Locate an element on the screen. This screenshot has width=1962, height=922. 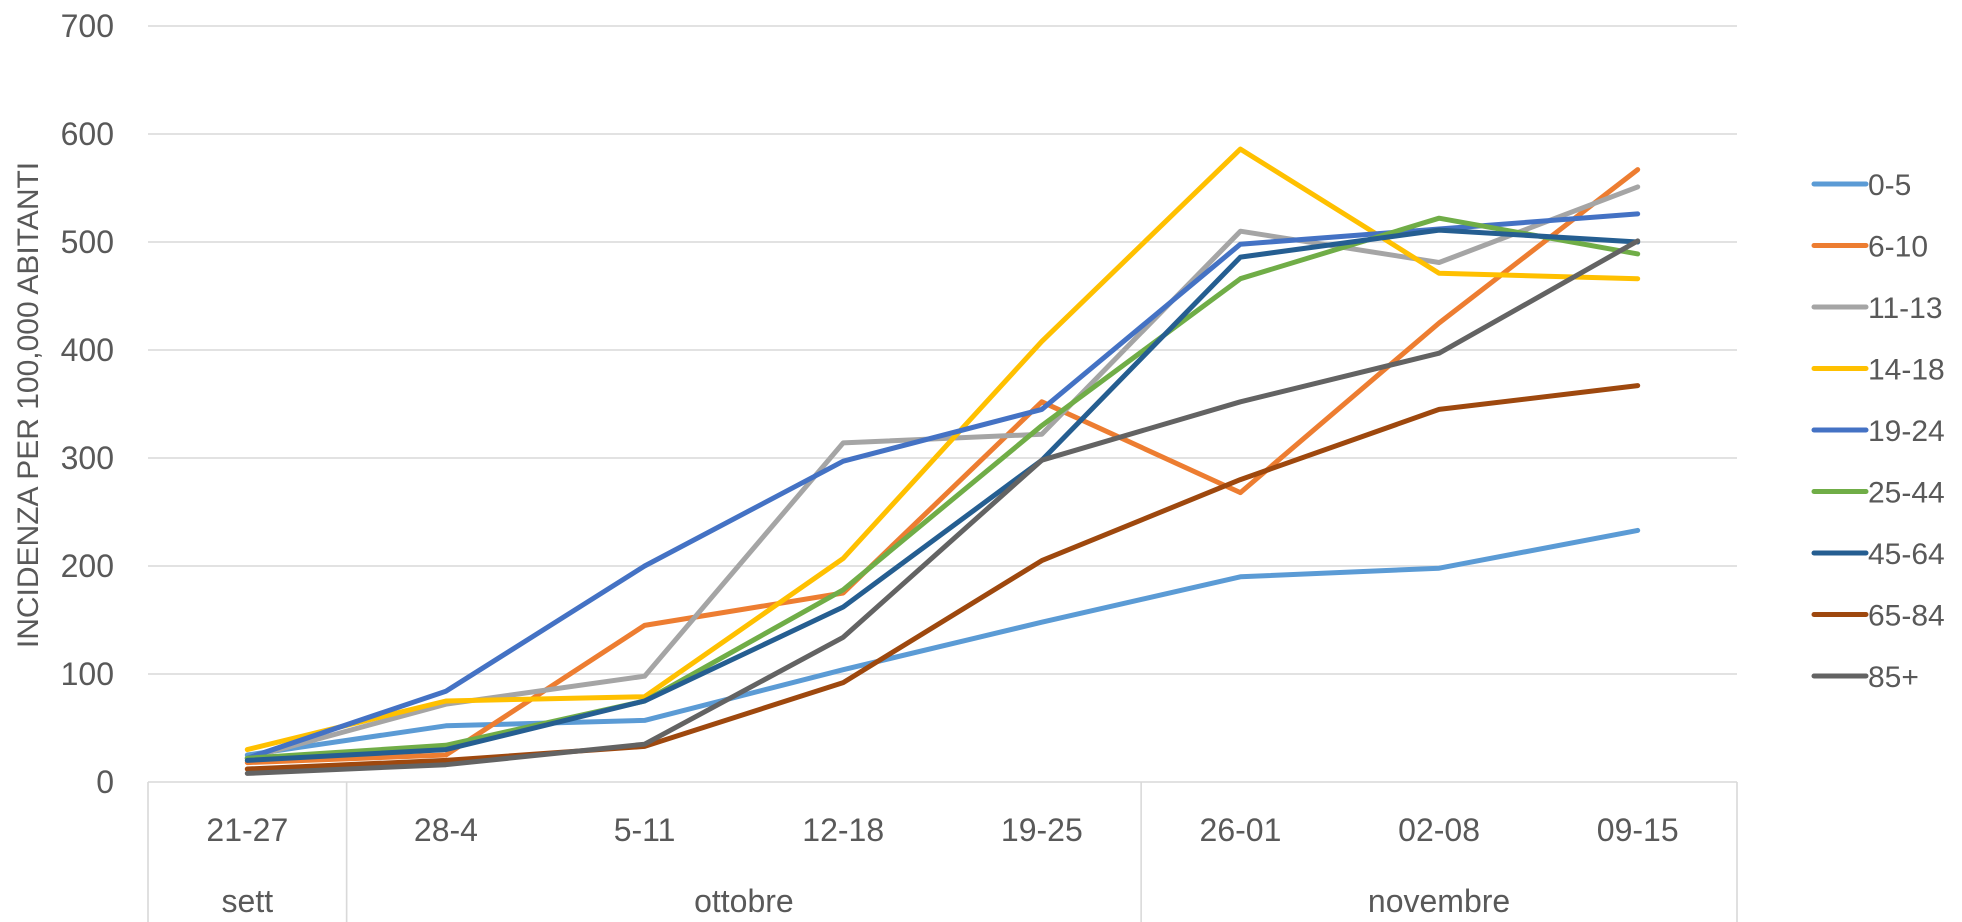
legend-item: 65-84 is located at coordinates (1878, 616).